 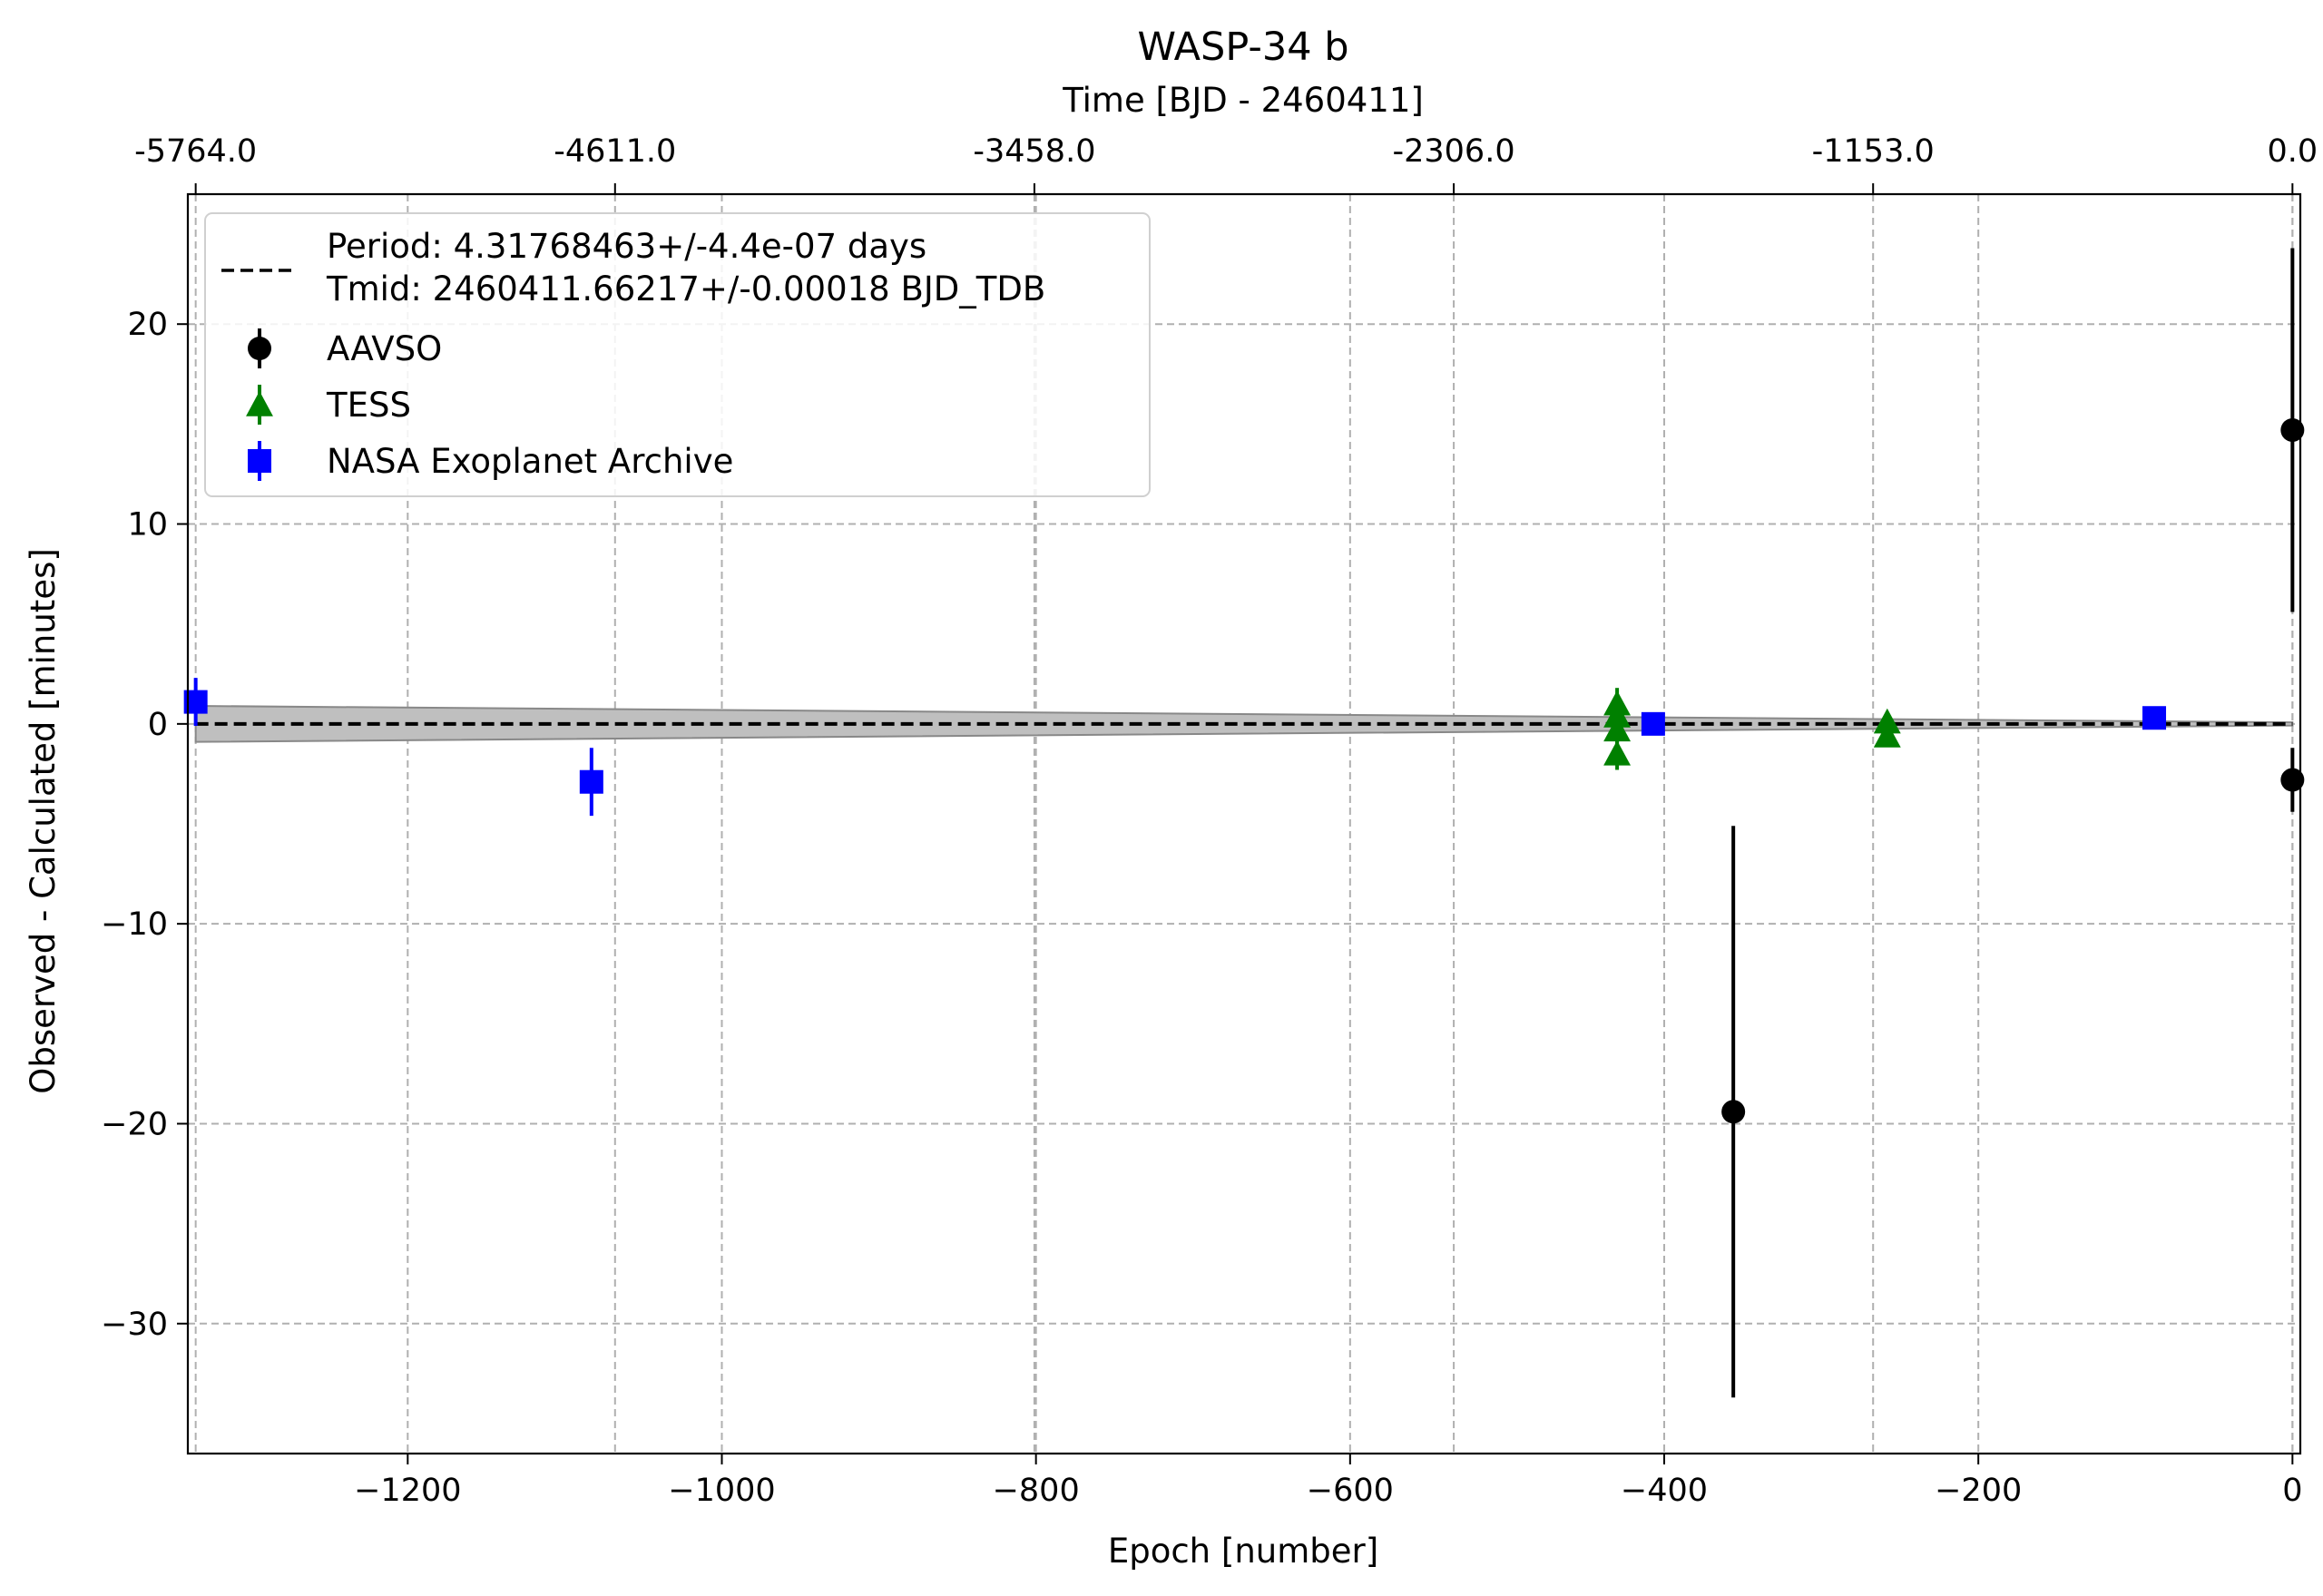 What do you see at coordinates (1034, 151) in the screenshot?
I see `top-tick-label: -3458.0` at bounding box center [1034, 151].